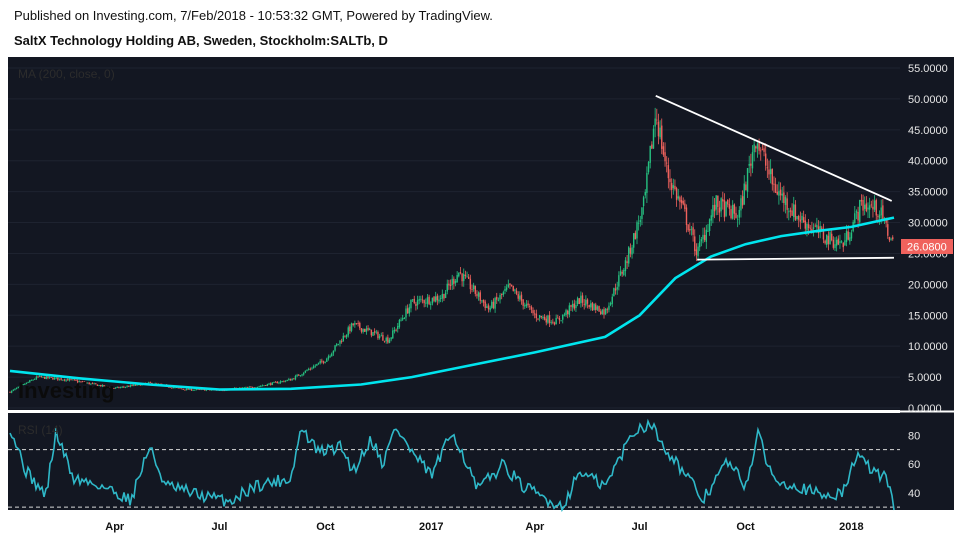  Describe the element at coordinates (40, 430) in the screenshot. I see `rsi-indicator-label: RSI (14)` at that location.